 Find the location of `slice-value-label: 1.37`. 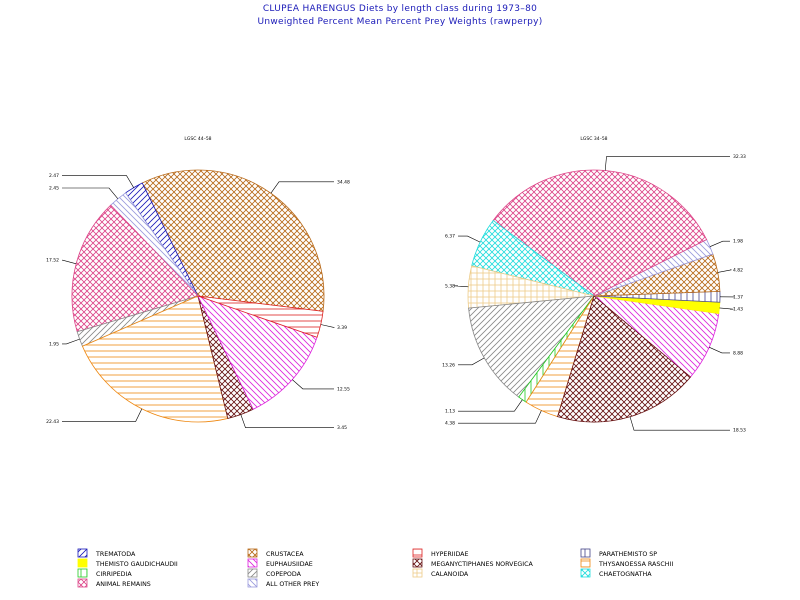

slice-value-label: 1.37 is located at coordinates (738, 297).